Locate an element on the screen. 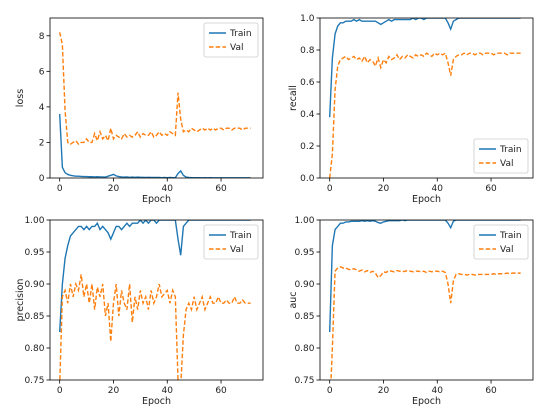  y-tick-label: 0.2 is located at coordinates (307, 147).